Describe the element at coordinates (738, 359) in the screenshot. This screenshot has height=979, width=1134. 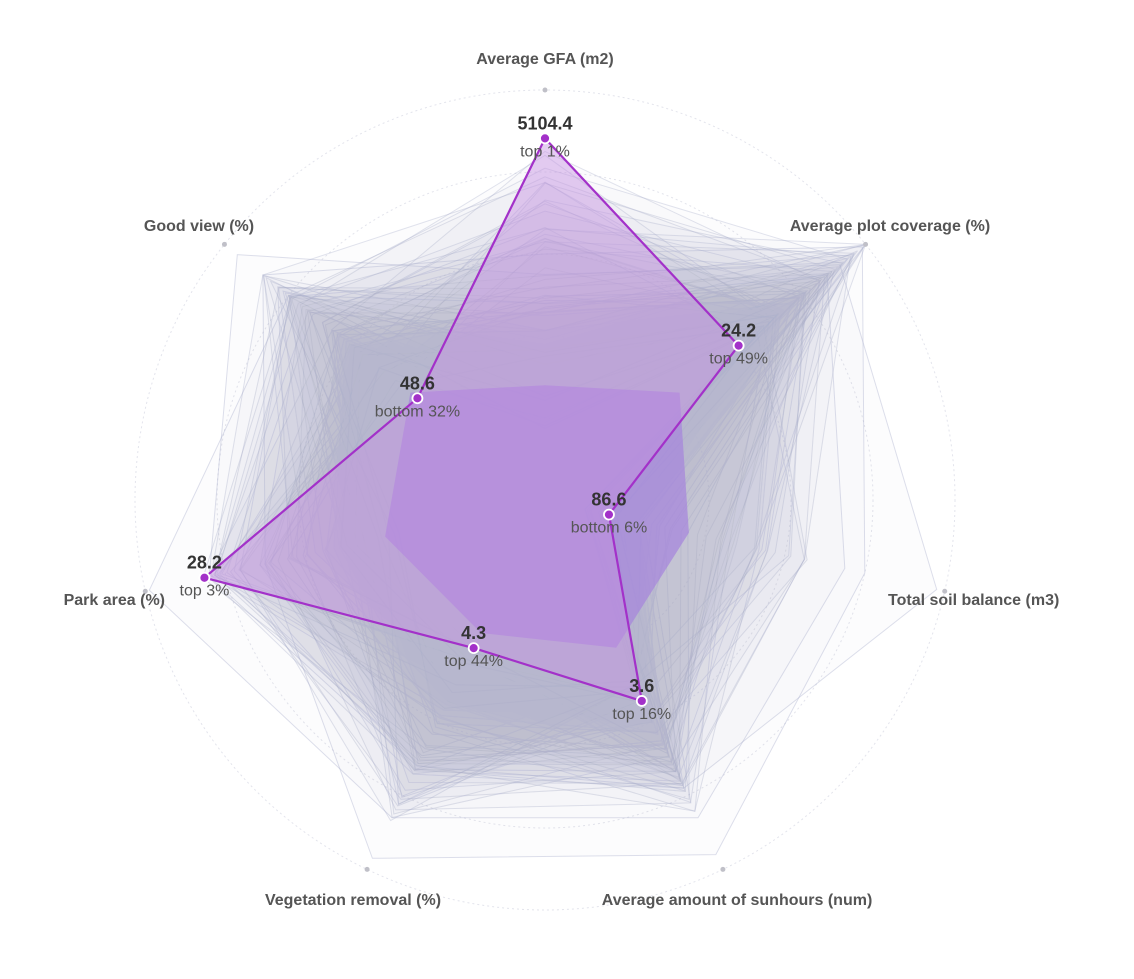
I see `data-rank-label: top 49%` at that location.